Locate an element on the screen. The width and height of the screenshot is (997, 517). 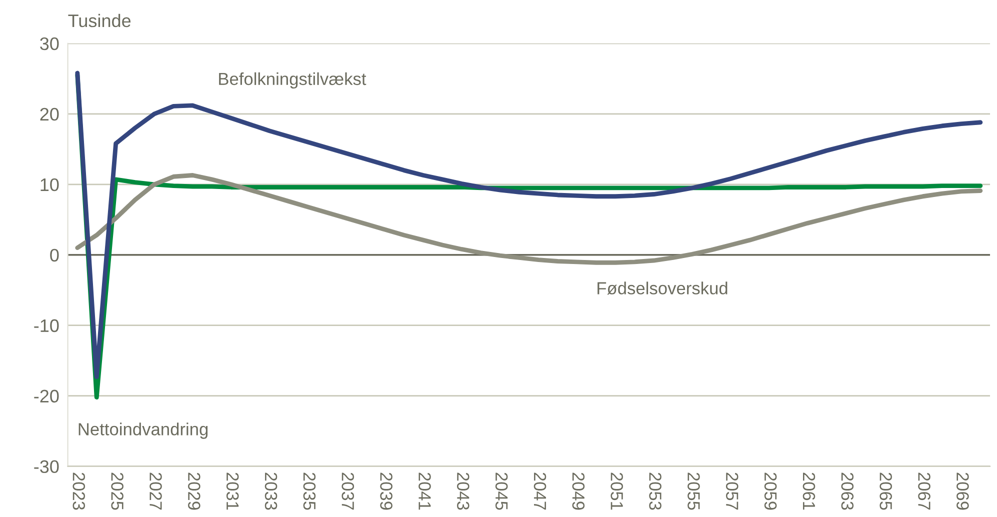
x-tick-label: 2059 is located at coordinates (770, 491).